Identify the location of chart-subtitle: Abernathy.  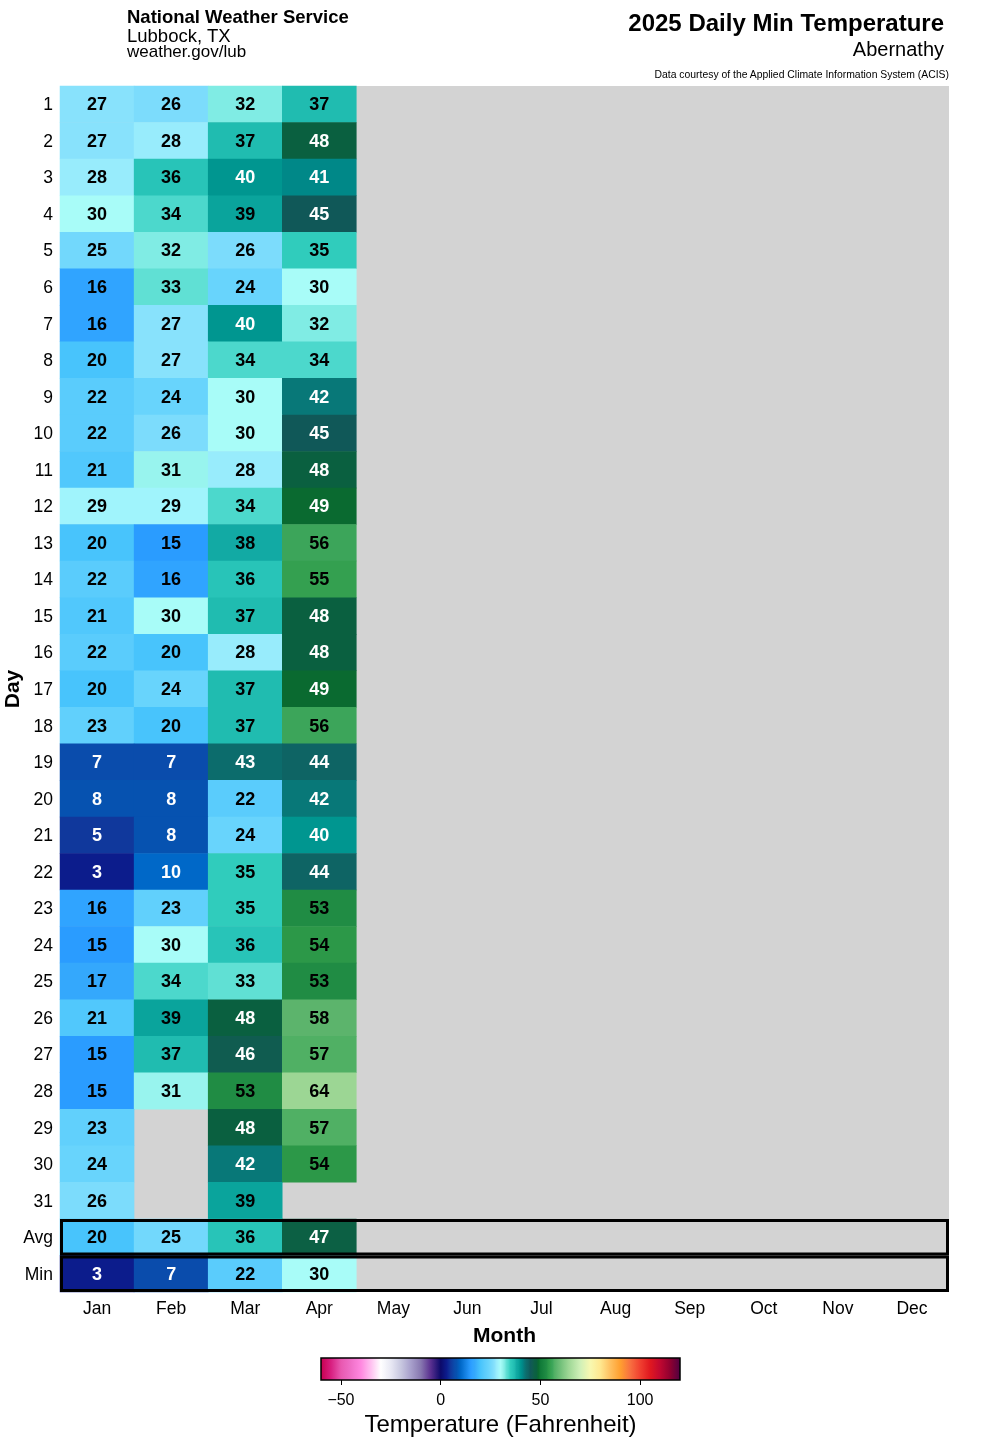
(898, 49).